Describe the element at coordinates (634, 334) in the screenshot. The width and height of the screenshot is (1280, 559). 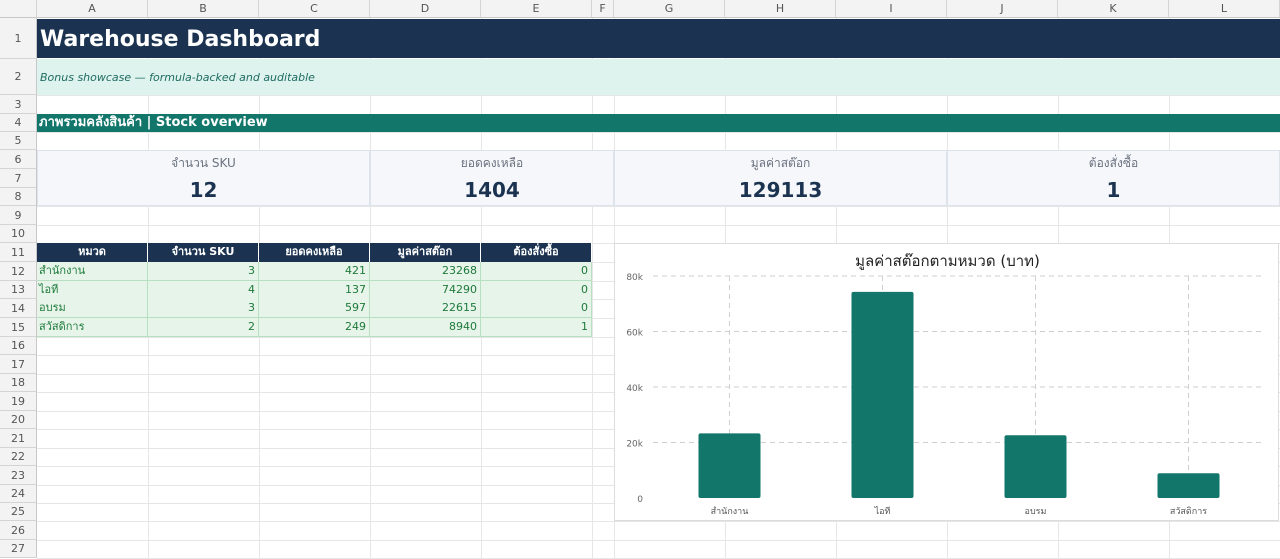
I see `y-tick-label: 60k` at that location.